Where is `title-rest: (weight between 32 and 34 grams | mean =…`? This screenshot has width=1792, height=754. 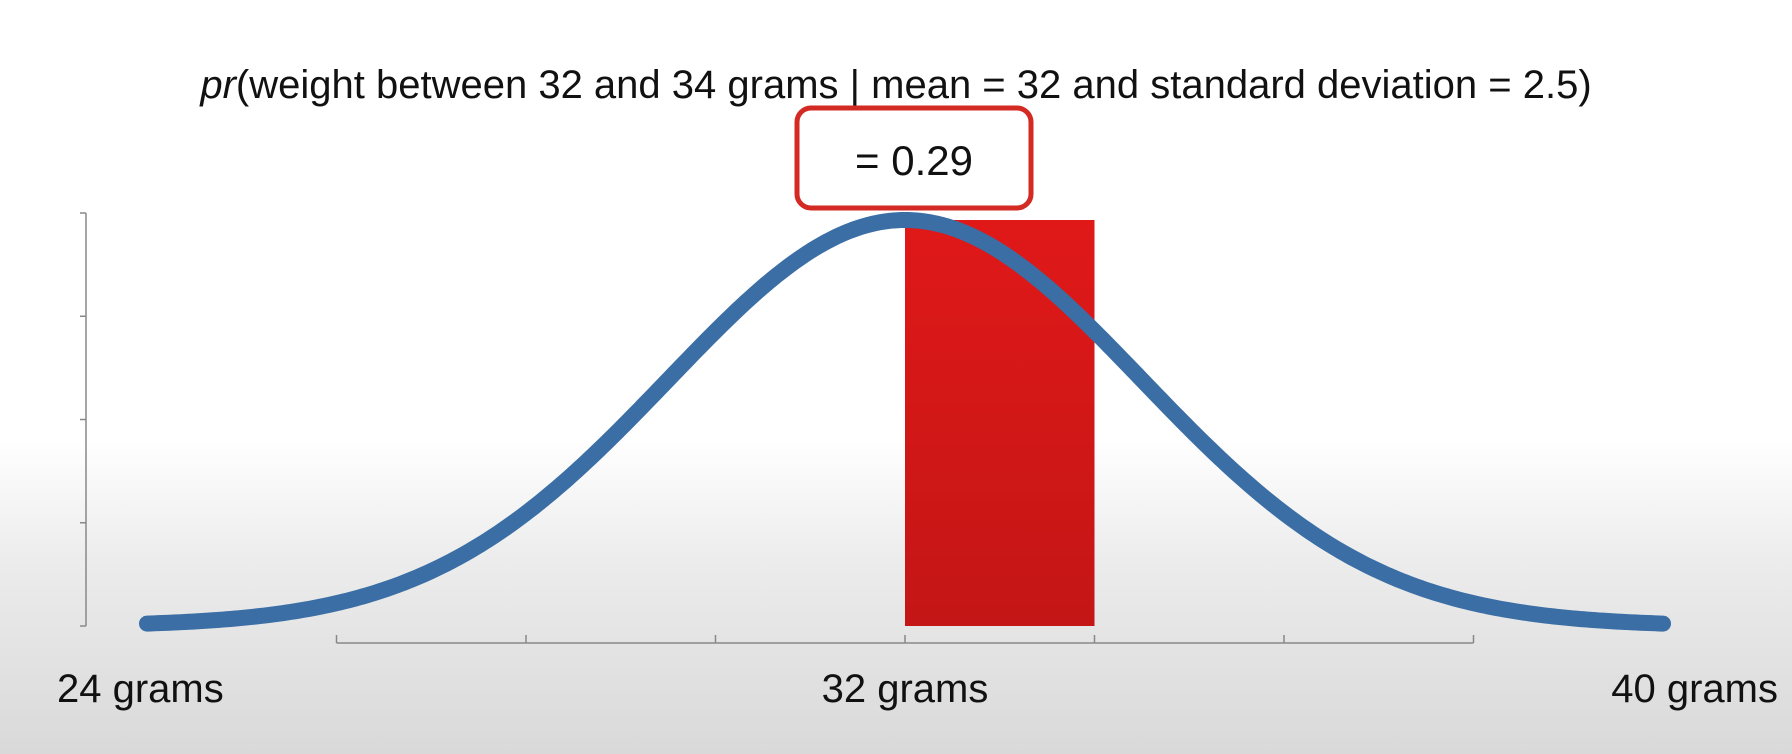 title-rest: (weight between 32 and 34 grams | mean =… is located at coordinates (914, 85).